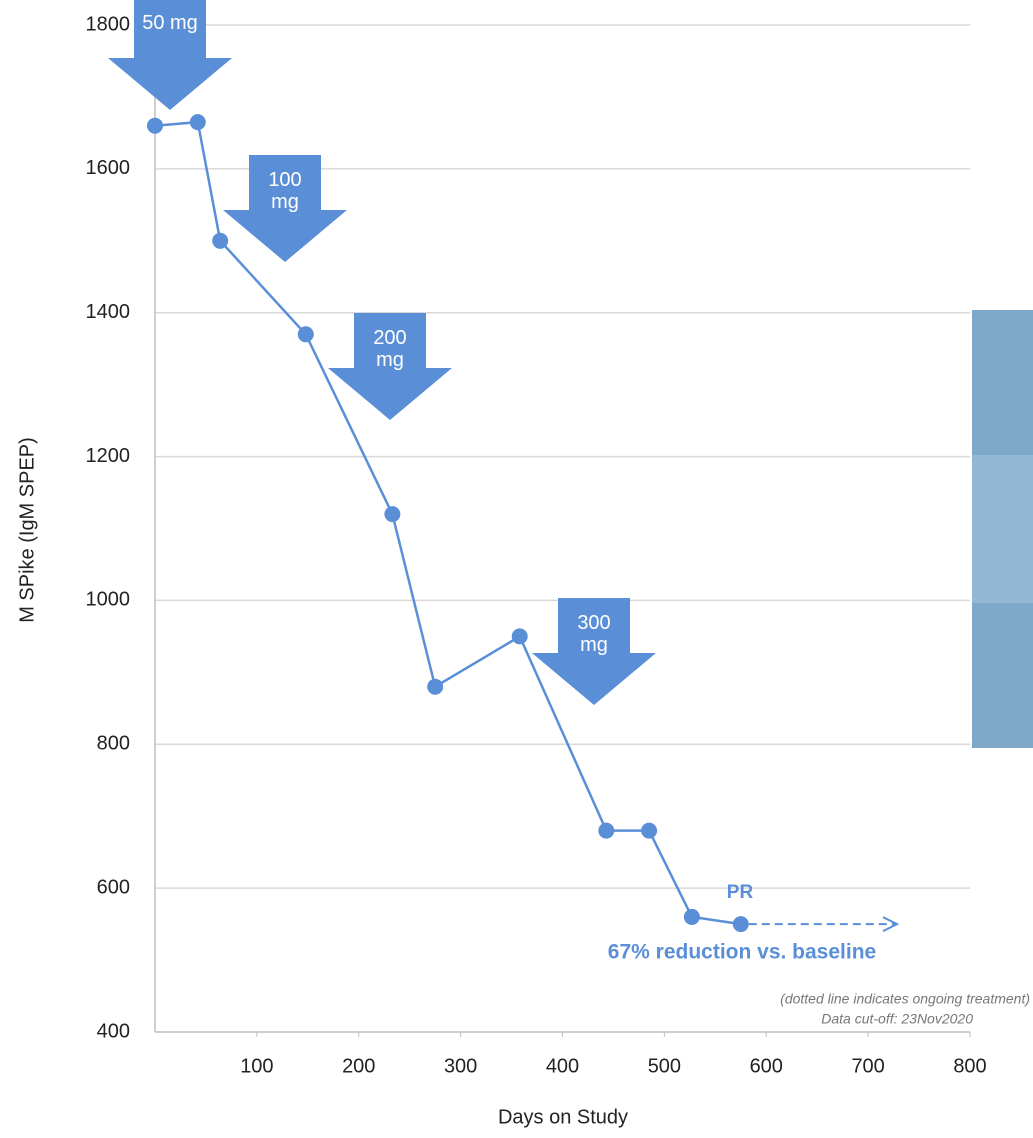 This screenshot has width=1033, height=1138. What do you see at coordinates (256, 1066) in the screenshot?
I see `x-tick-label: 100` at bounding box center [256, 1066].